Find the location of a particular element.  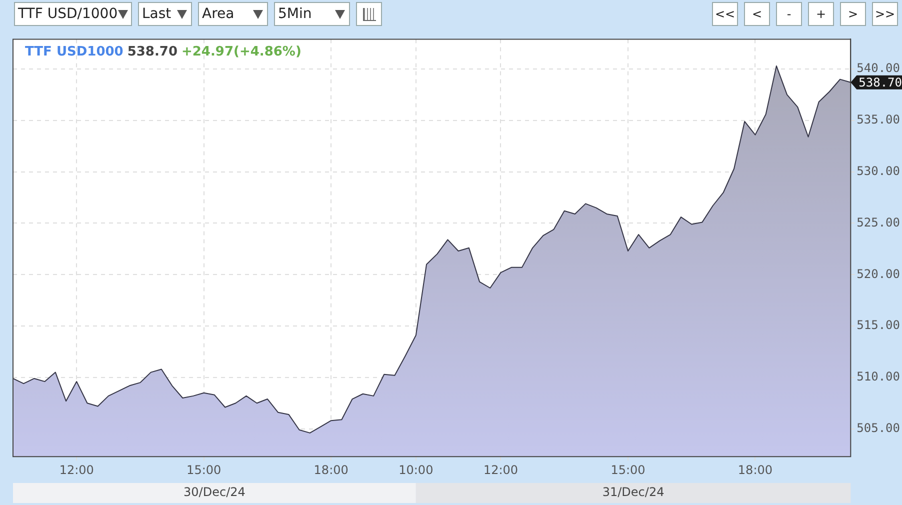

nav-button: < is located at coordinates (757, 14).